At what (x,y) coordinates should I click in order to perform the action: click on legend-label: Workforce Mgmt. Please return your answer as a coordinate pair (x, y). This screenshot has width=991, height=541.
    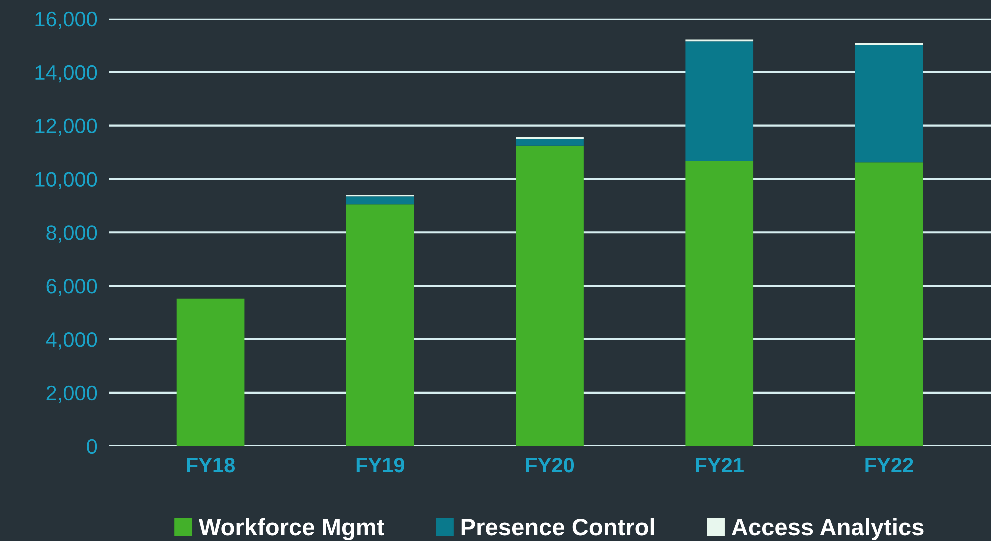
    Looking at the image, I should click on (291, 529).